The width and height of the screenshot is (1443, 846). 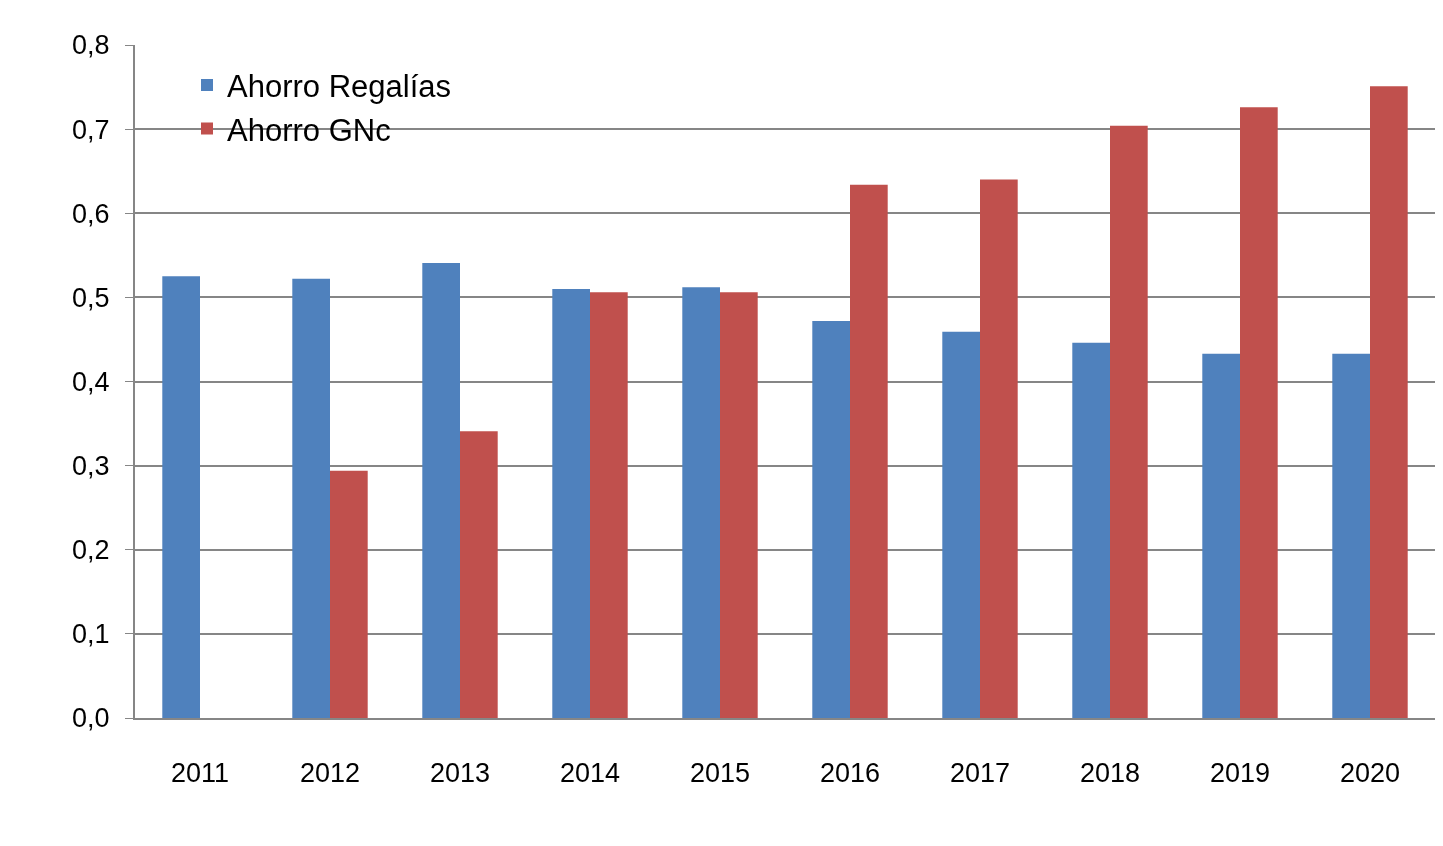 What do you see at coordinates (91, 297) in the screenshot?
I see `y-tick-label: 0,5` at bounding box center [91, 297].